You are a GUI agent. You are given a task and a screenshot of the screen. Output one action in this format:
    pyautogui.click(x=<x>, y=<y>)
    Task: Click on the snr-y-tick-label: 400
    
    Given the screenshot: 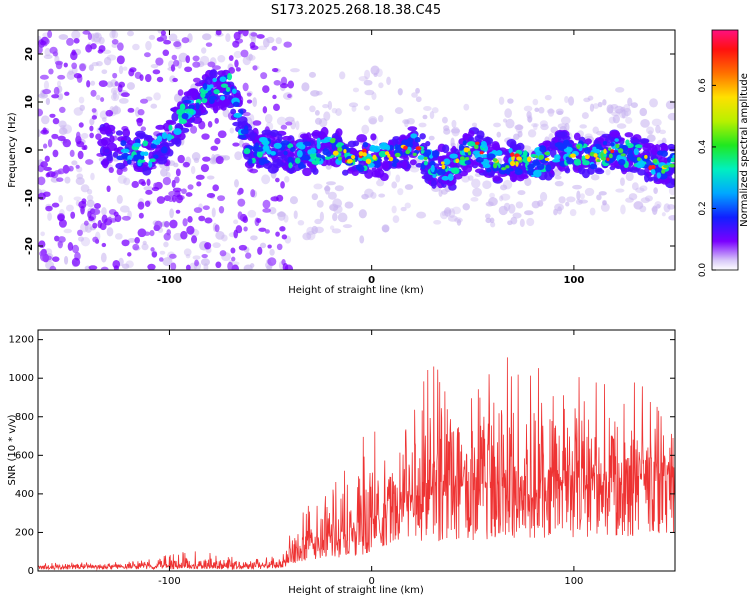 What is the action you would take?
    pyautogui.click(x=24, y=494)
    